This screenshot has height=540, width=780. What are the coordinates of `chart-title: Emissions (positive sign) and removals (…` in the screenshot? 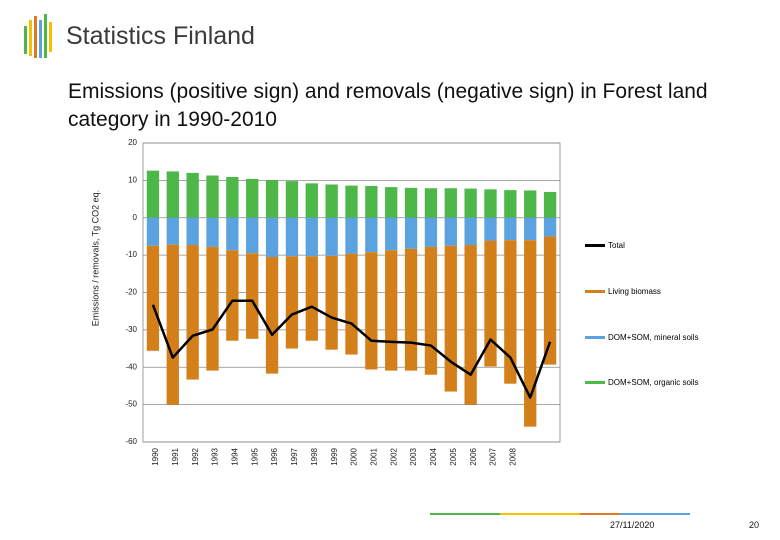 It's located at (388, 105).